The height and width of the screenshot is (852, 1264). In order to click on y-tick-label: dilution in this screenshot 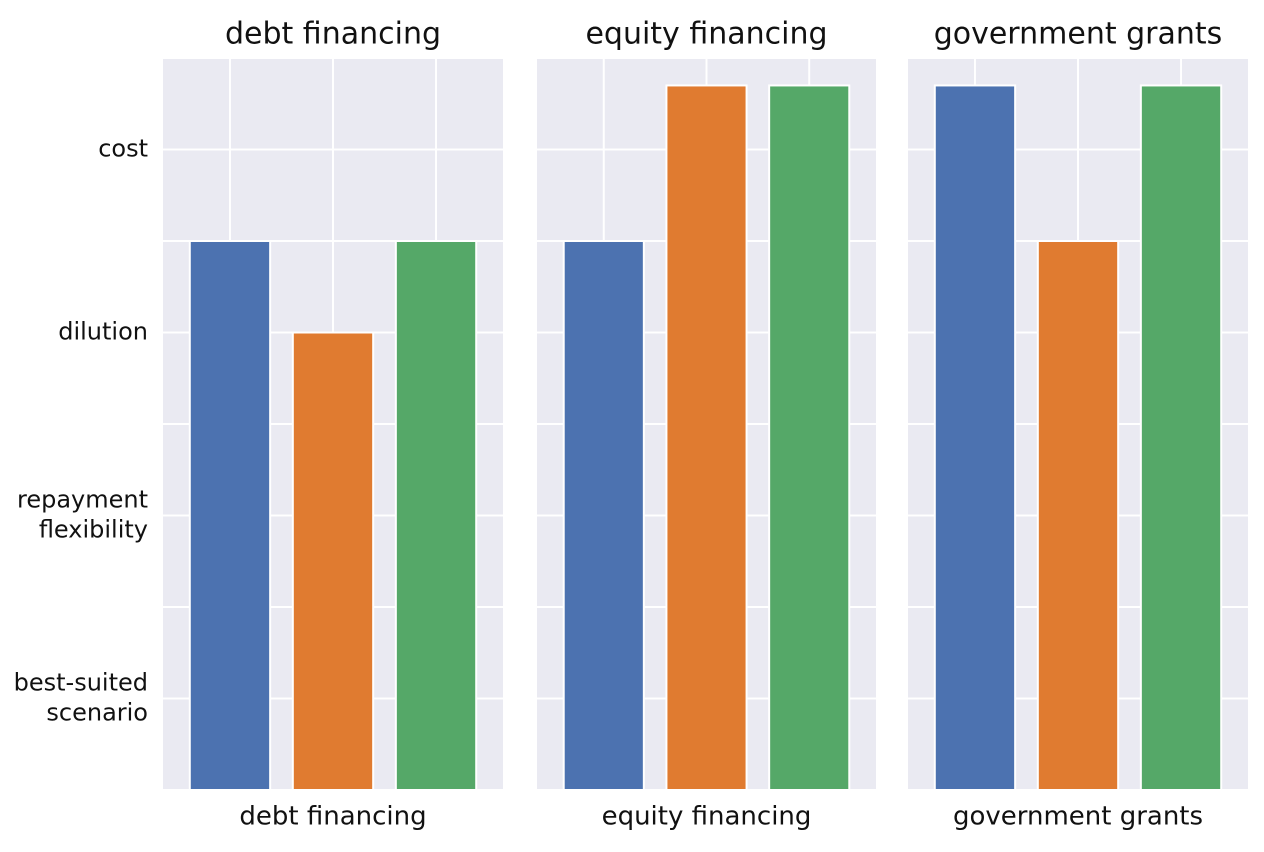, I will do `click(103, 332)`.